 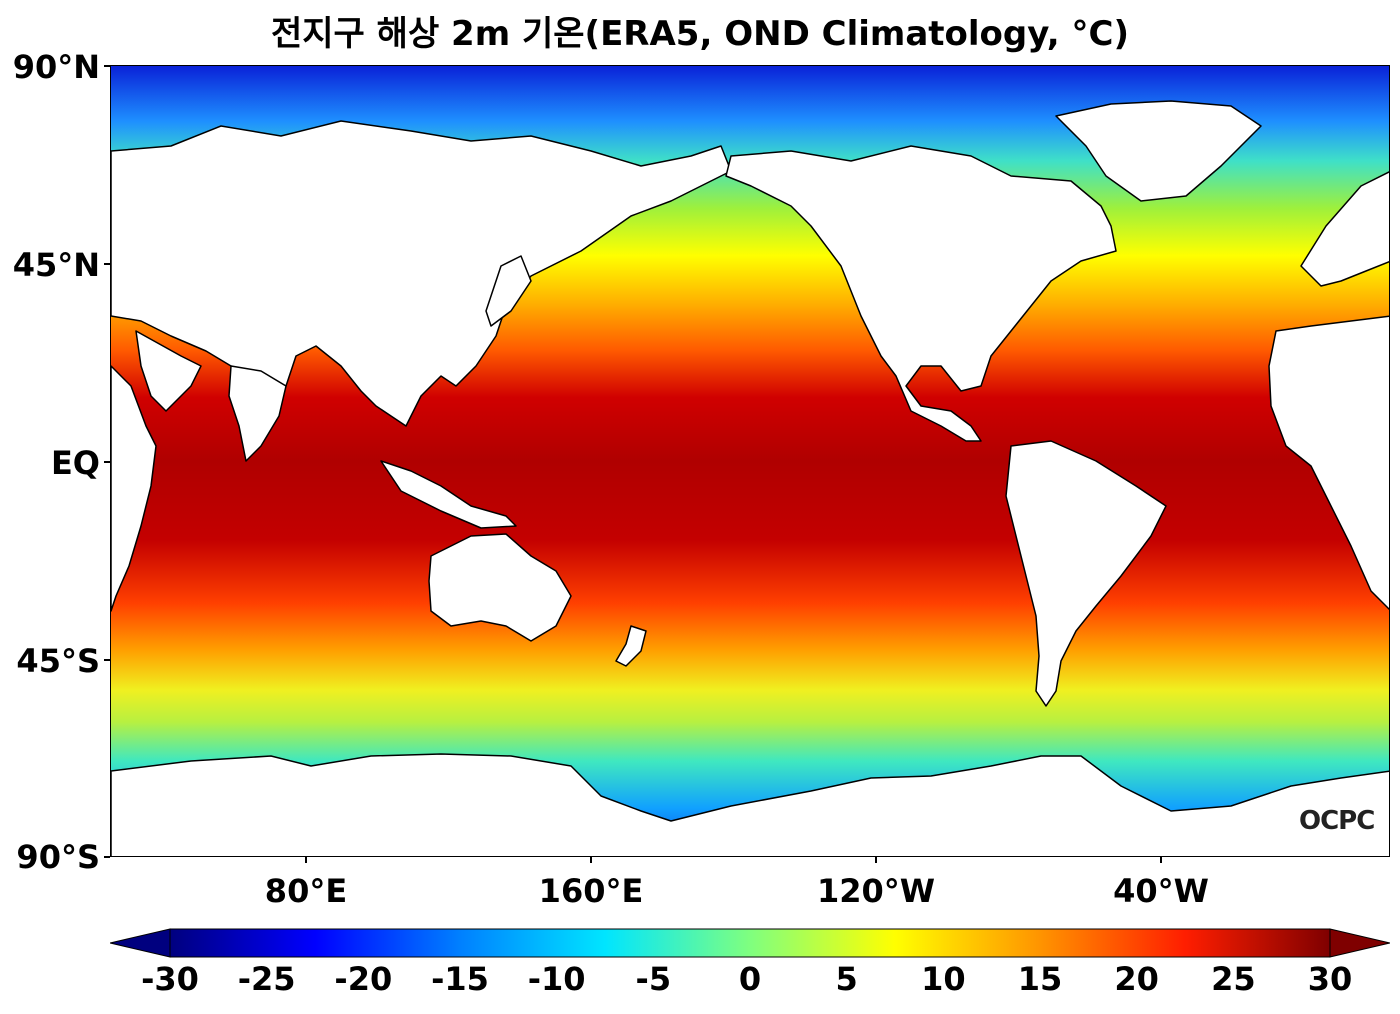 What do you see at coordinates (140, 943) in the screenshot?
I see `colorbar-extend-min` at bounding box center [140, 943].